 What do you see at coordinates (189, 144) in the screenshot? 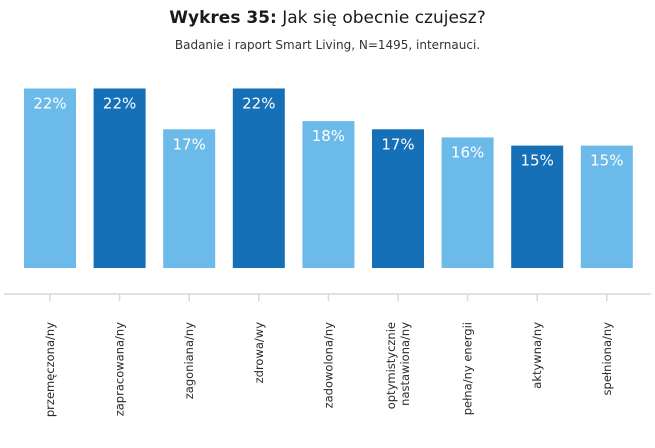
I see `data-label-3: 17%` at bounding box center [189, 144].